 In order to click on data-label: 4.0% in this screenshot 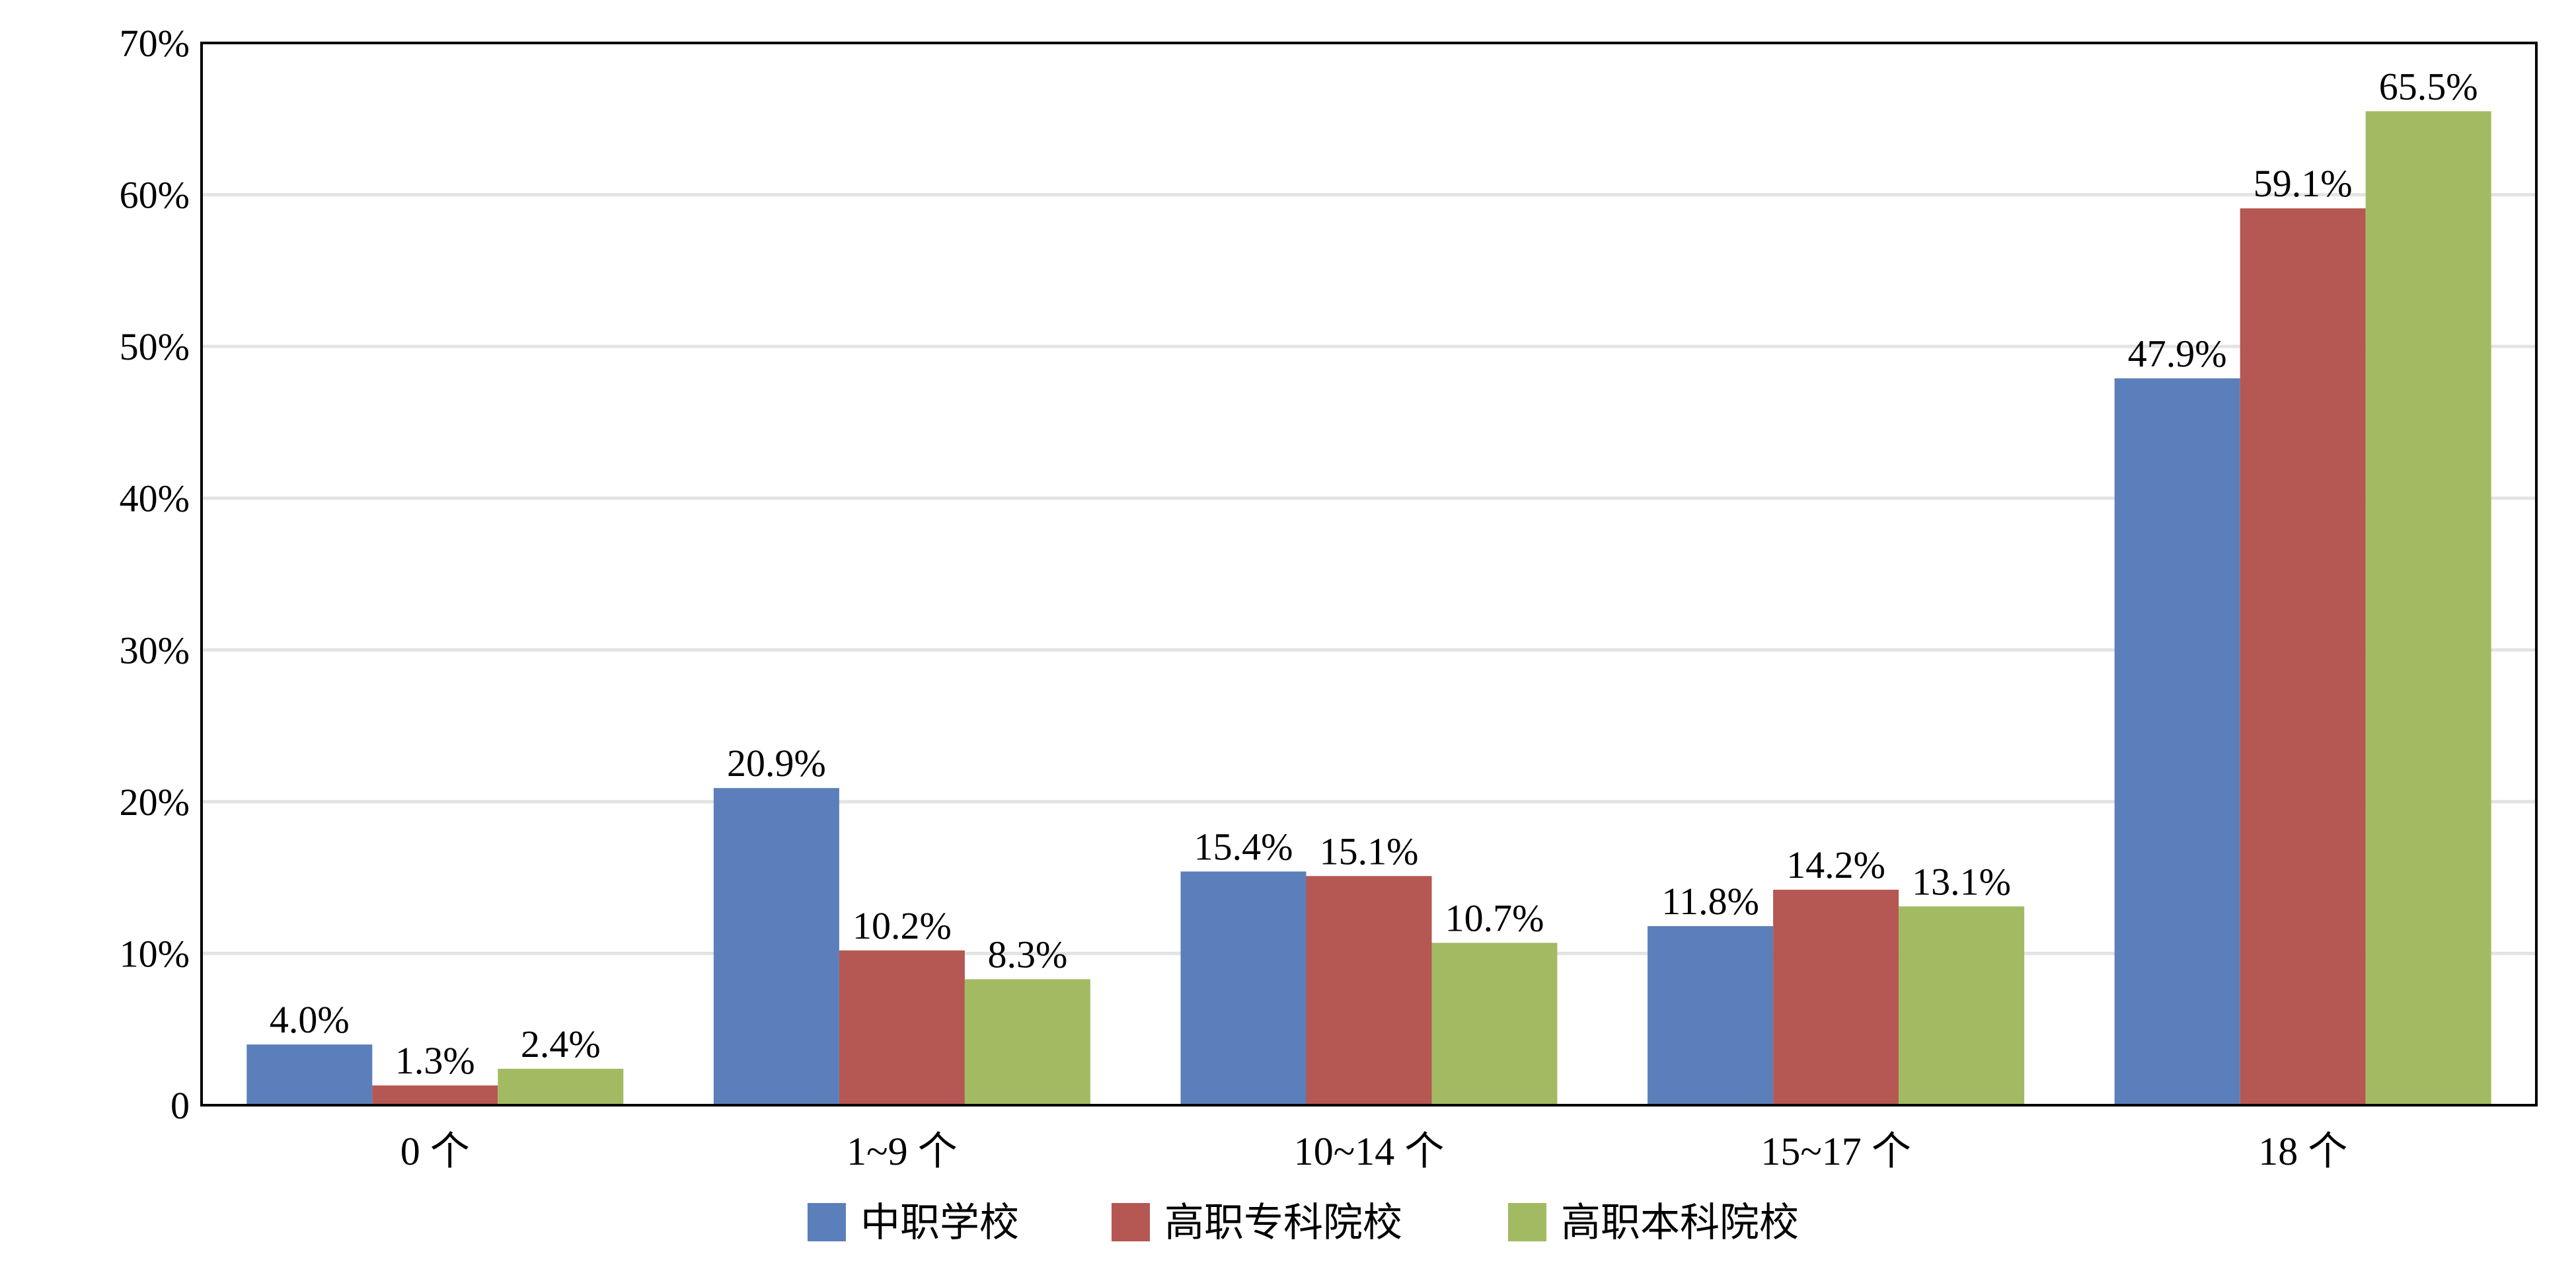, I will do `click(310, 1019)`.